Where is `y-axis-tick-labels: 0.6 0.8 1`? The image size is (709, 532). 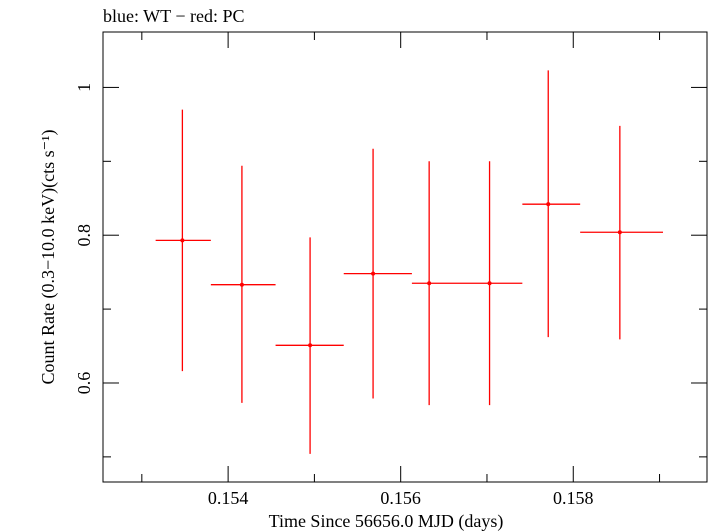
y-axis-tick-labels: 0.6 0.8 1 is located at coordinates (84, 238).